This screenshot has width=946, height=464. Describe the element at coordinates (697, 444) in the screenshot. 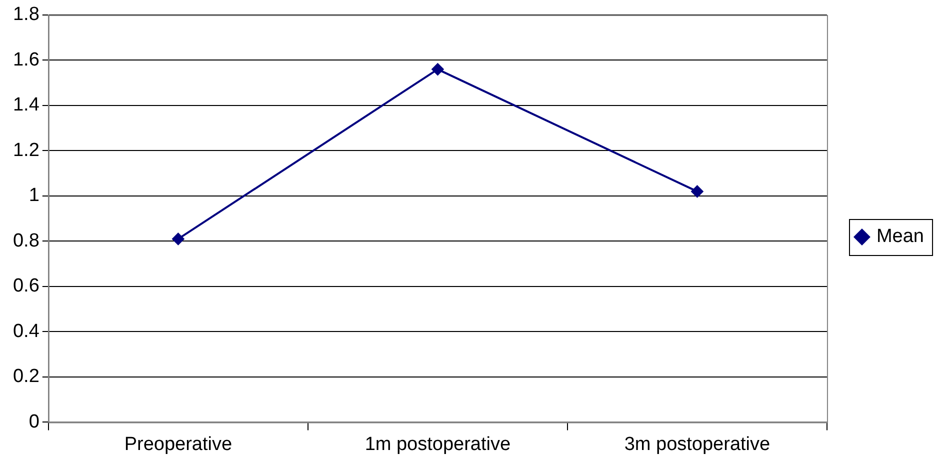

I see `x-tick-label: 3m postoperative` at that location.